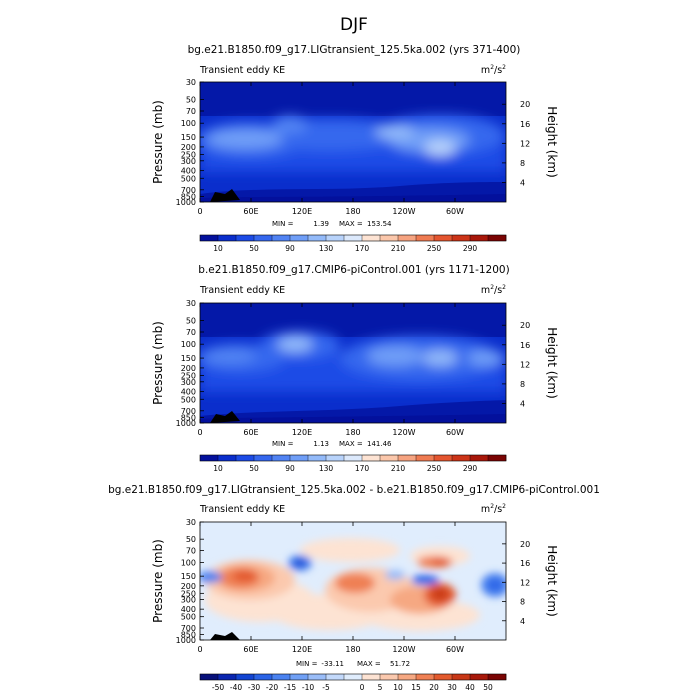  Describe the element at coordinates (188, 599) in the screenshot. I see `panel-3-ytick-label: 300` at that location.